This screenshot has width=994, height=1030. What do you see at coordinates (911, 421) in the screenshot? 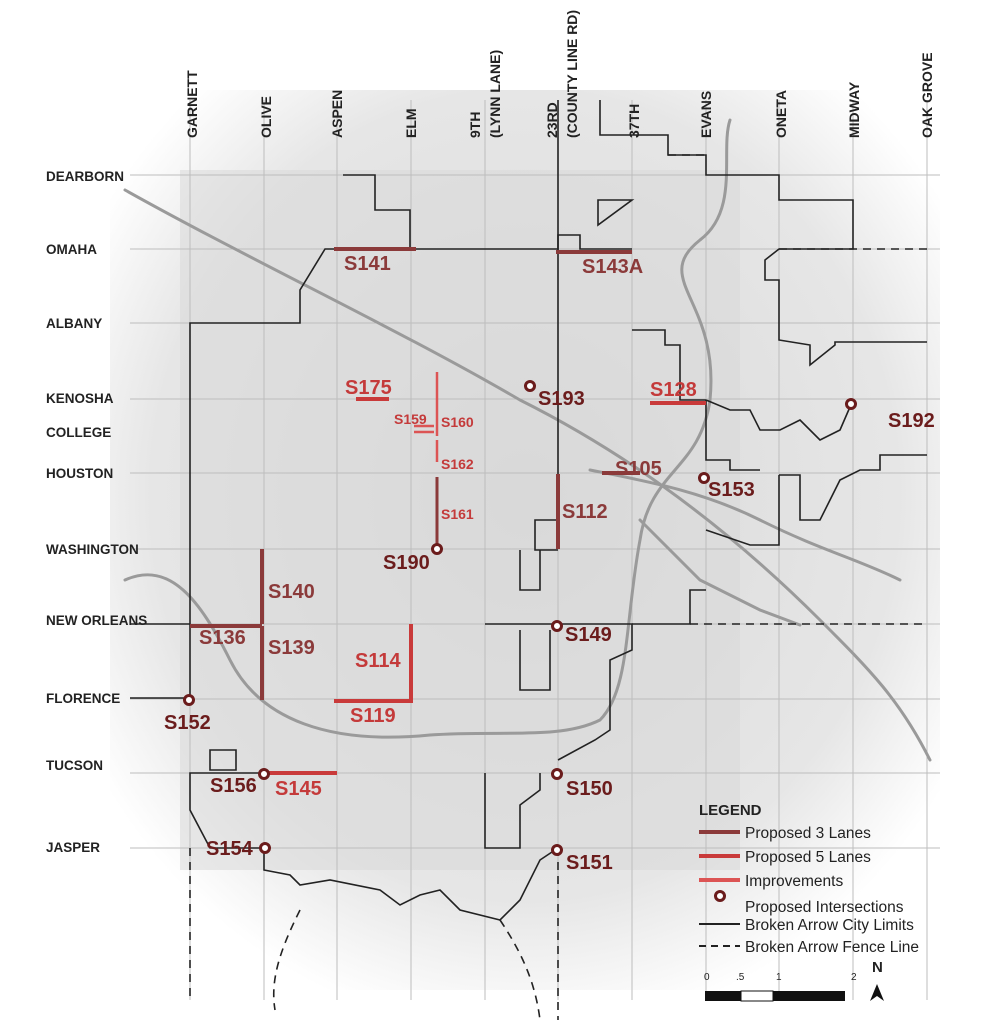
I see `intersection-label-s192: S192` at bounding box center [911, 421].